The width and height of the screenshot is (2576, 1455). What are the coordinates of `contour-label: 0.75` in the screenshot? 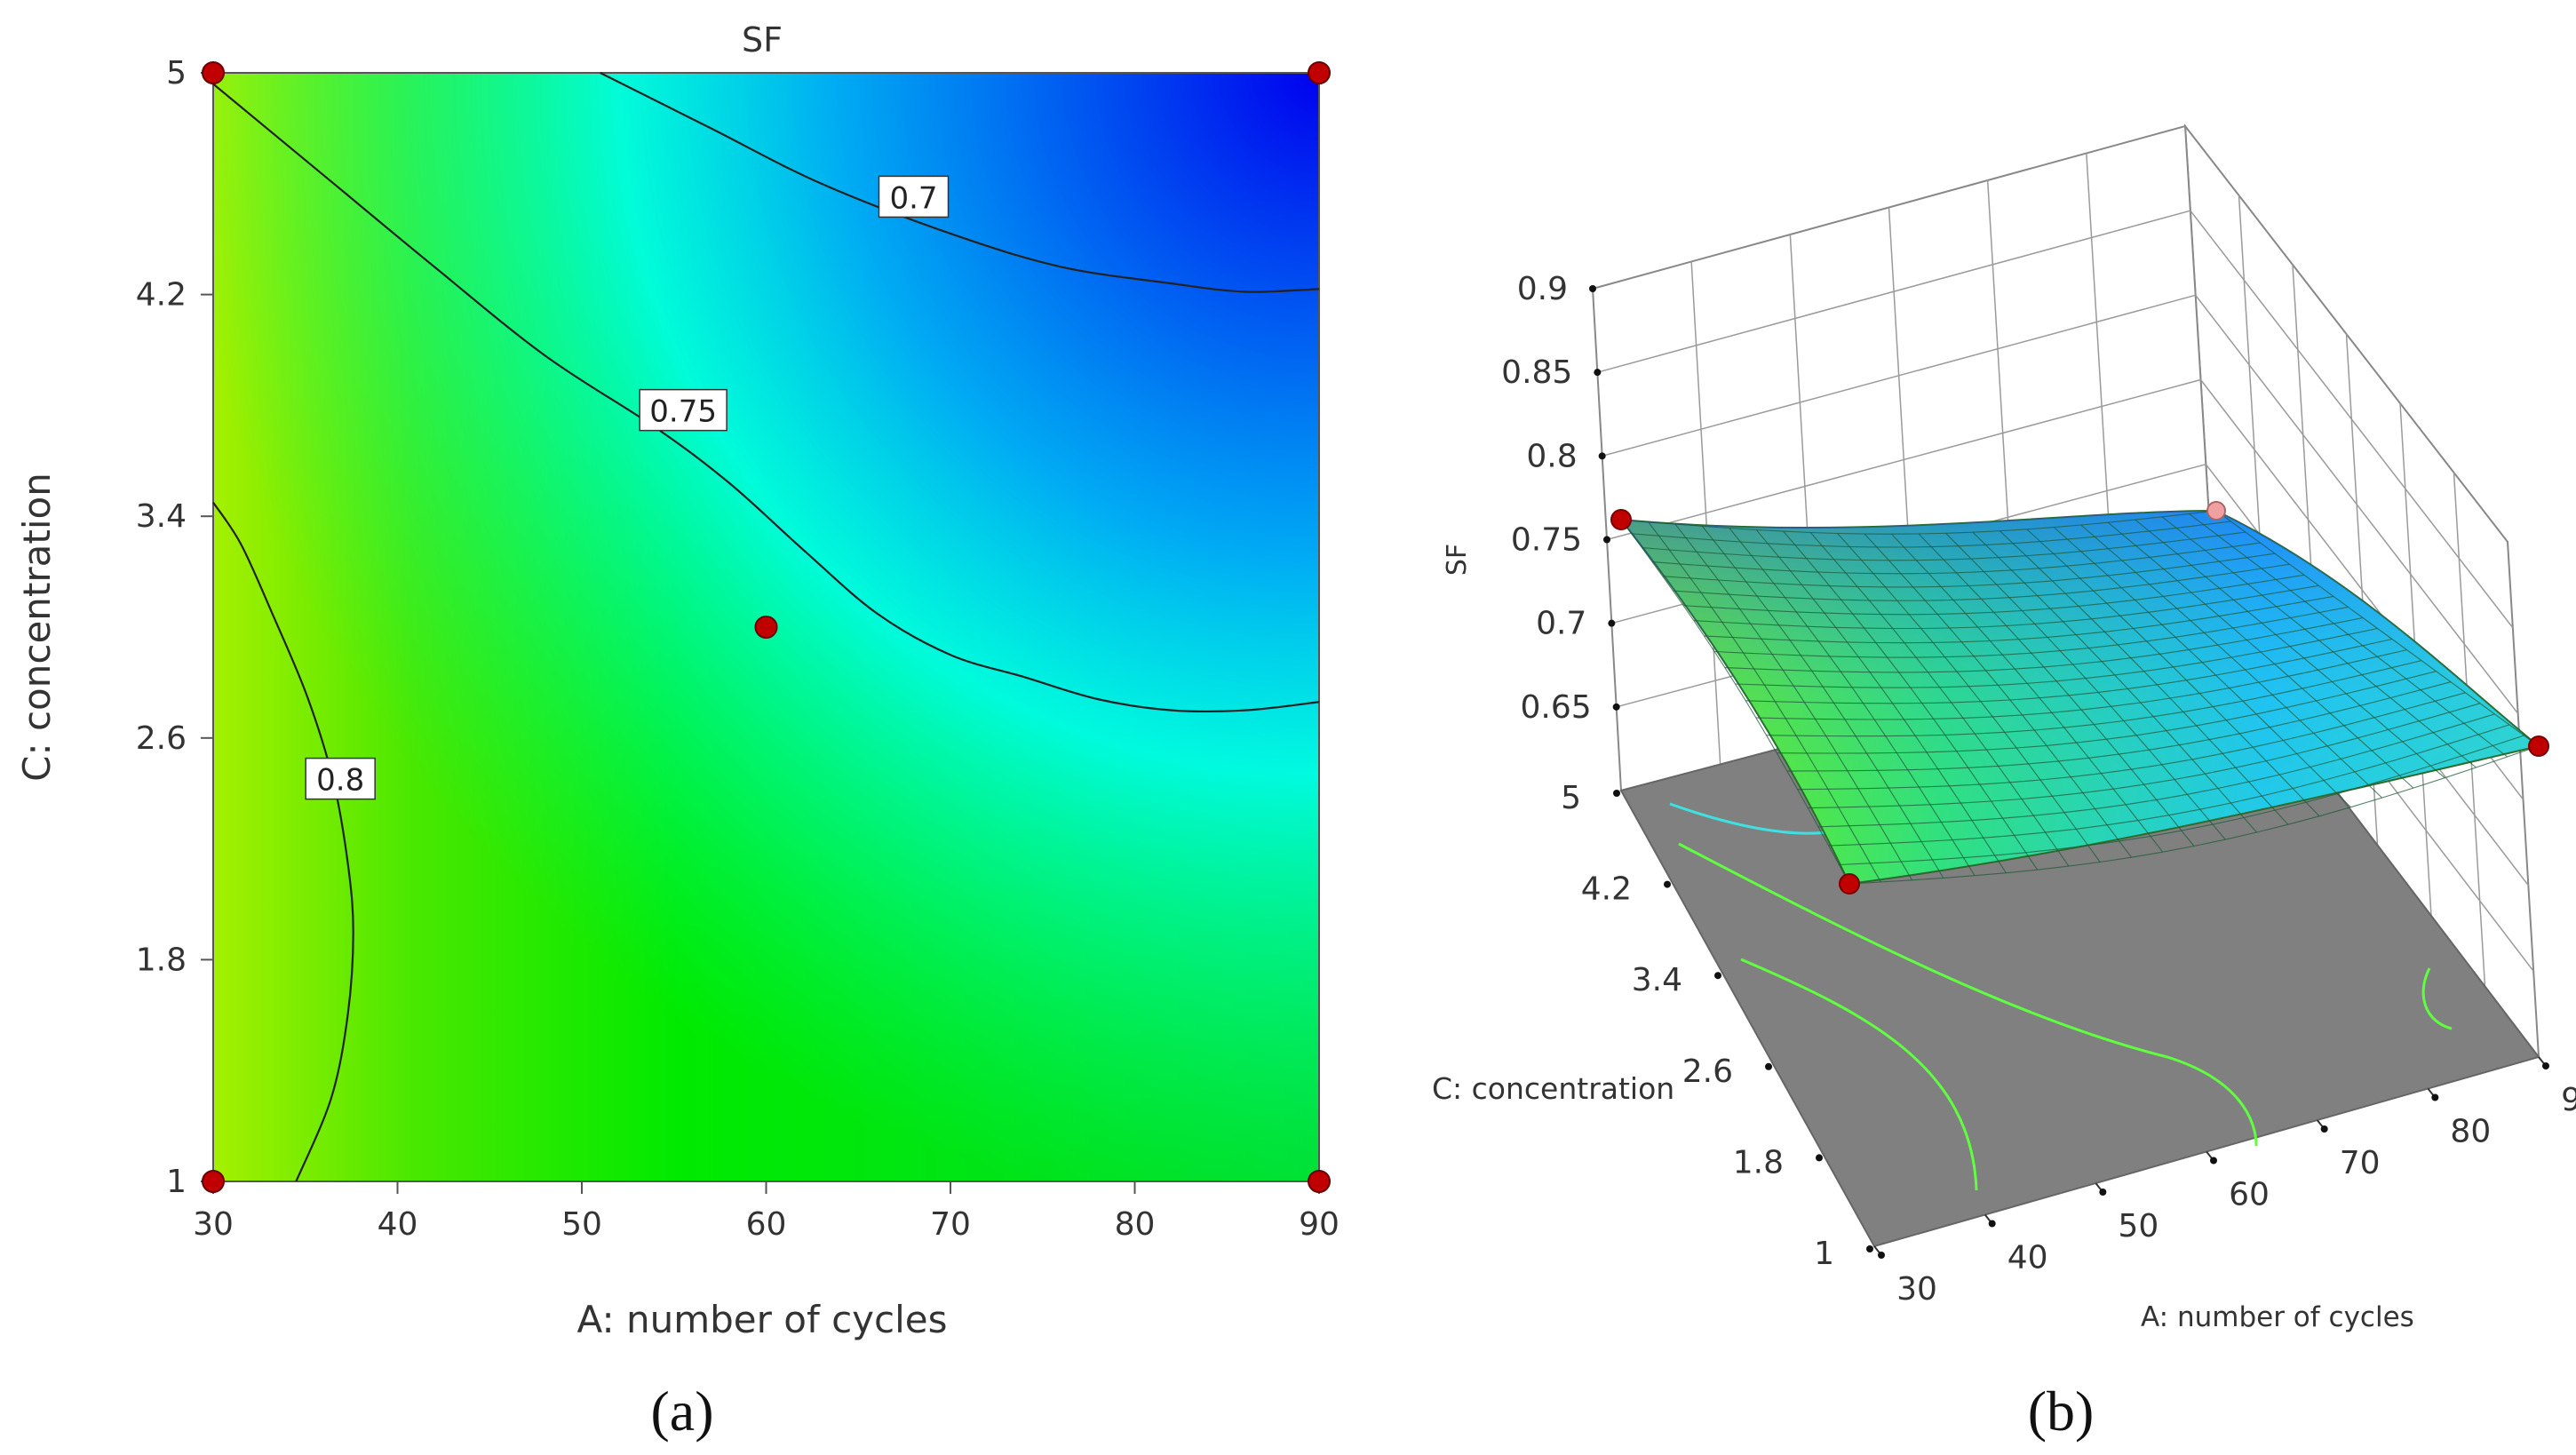 It's located at (683, 412).